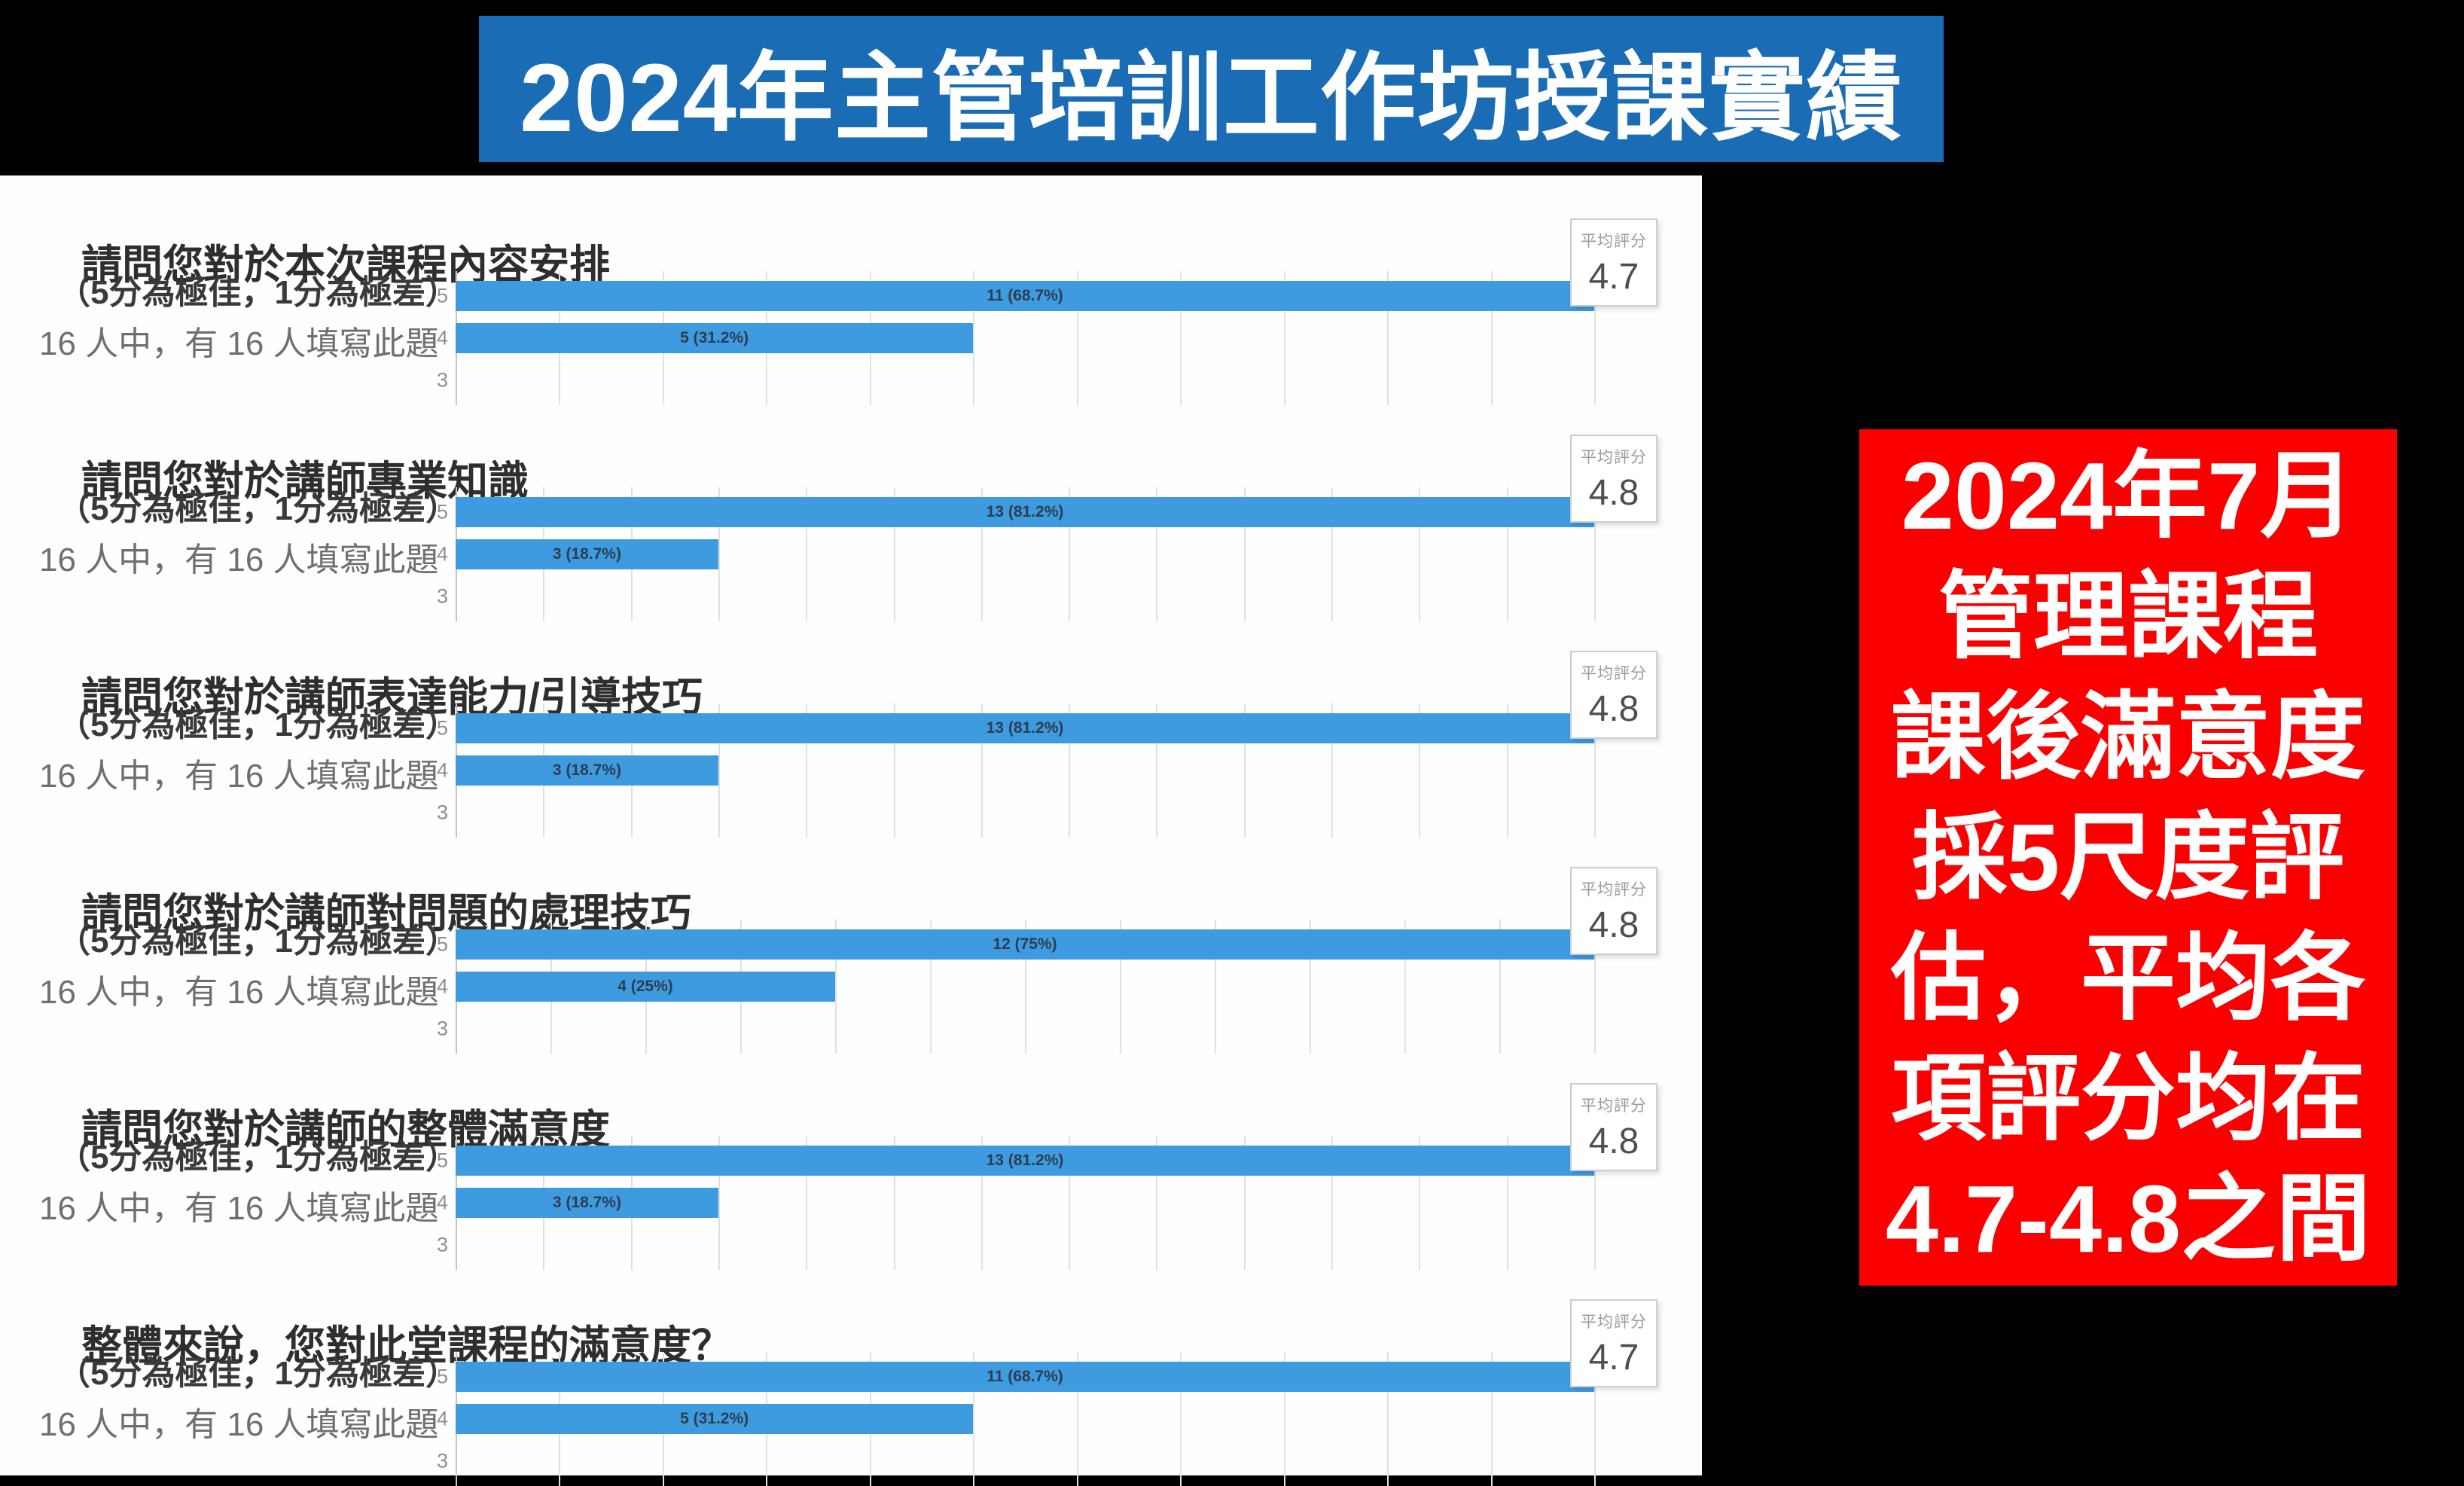 The image size is (2464, 1486). What do you see at coordinates (406, 1346) in the screenshot?
I see `question-title: 整體來說，您對此堂課程的滿意度？` at bounding box center [406, 1346].